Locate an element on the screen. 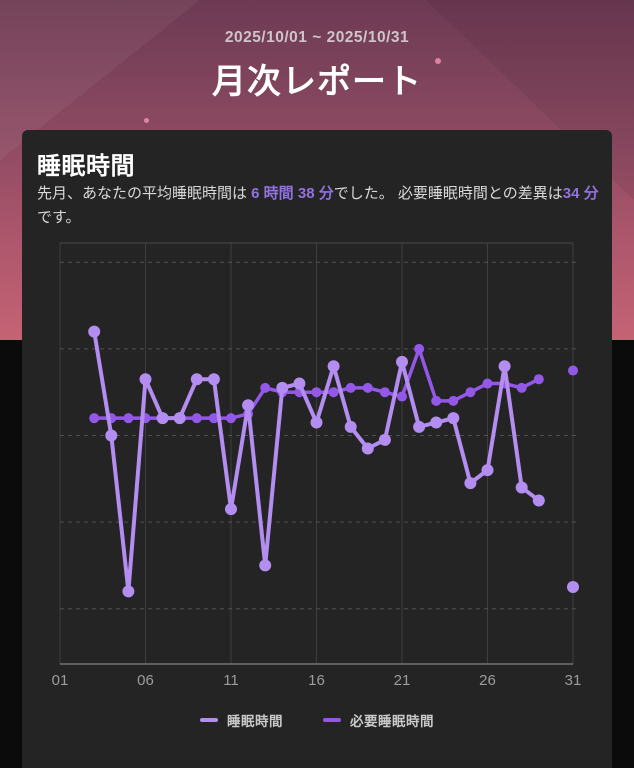 Image resolution: width=634 pixels, height=768 pixels. card-title: 睡眠時間 is located at coordinates (86, 166).